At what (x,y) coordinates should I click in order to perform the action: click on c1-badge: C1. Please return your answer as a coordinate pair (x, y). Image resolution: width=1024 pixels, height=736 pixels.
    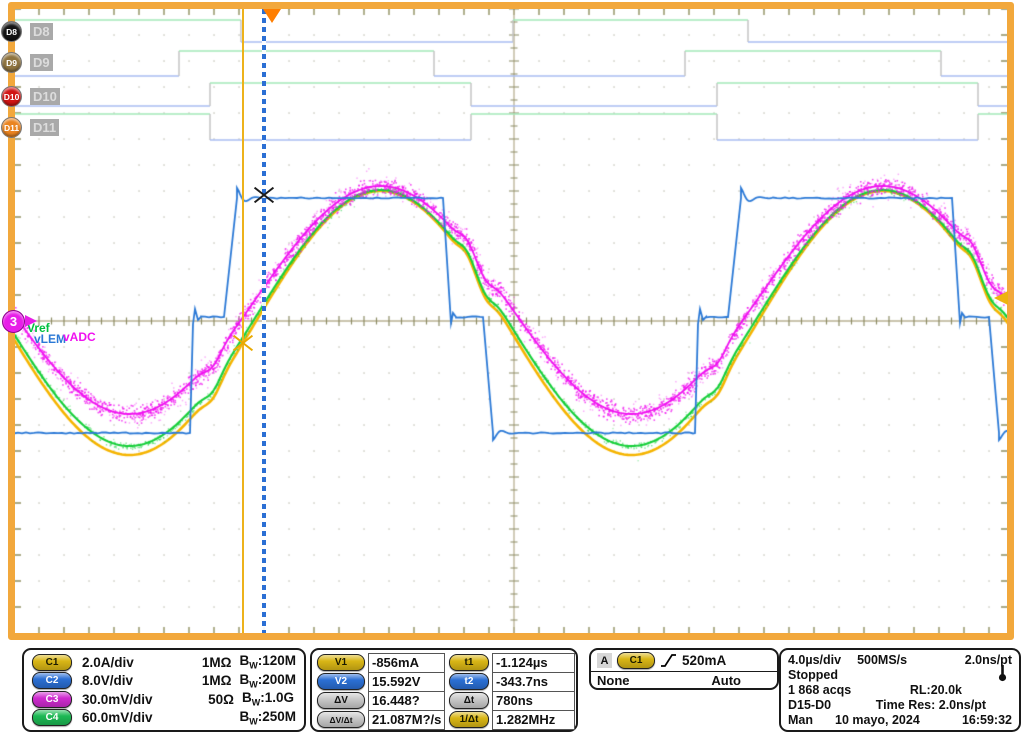
    Looking at the image, I should click on (52, 662).